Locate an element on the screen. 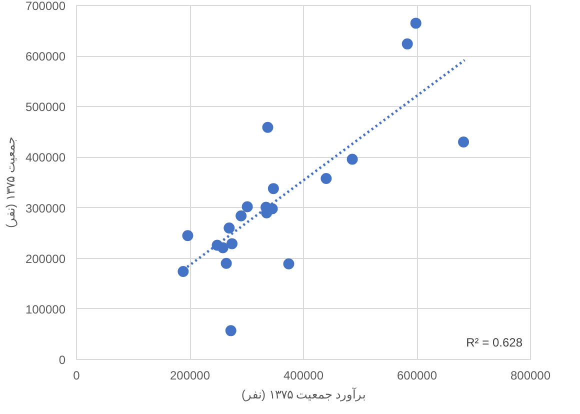  y-tick-label: 100000 is located at coordinates (45, 309).